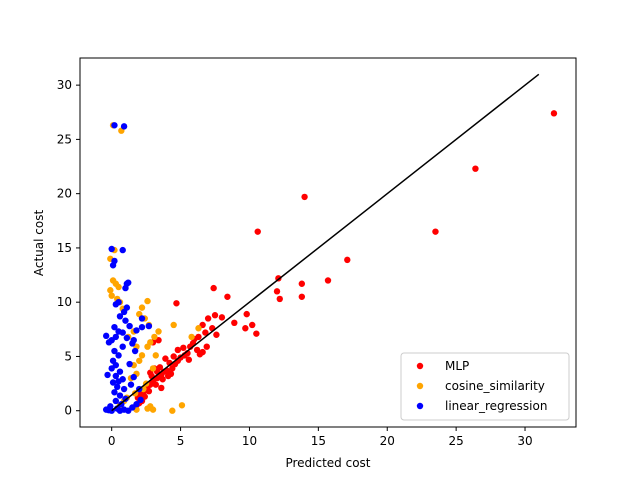 This screenshot has width=640, height=480. What do you see at coordinates (64, 139) in the screenshot?
I see `y-tick-label-25: 25` at bounding box center [64, 139].